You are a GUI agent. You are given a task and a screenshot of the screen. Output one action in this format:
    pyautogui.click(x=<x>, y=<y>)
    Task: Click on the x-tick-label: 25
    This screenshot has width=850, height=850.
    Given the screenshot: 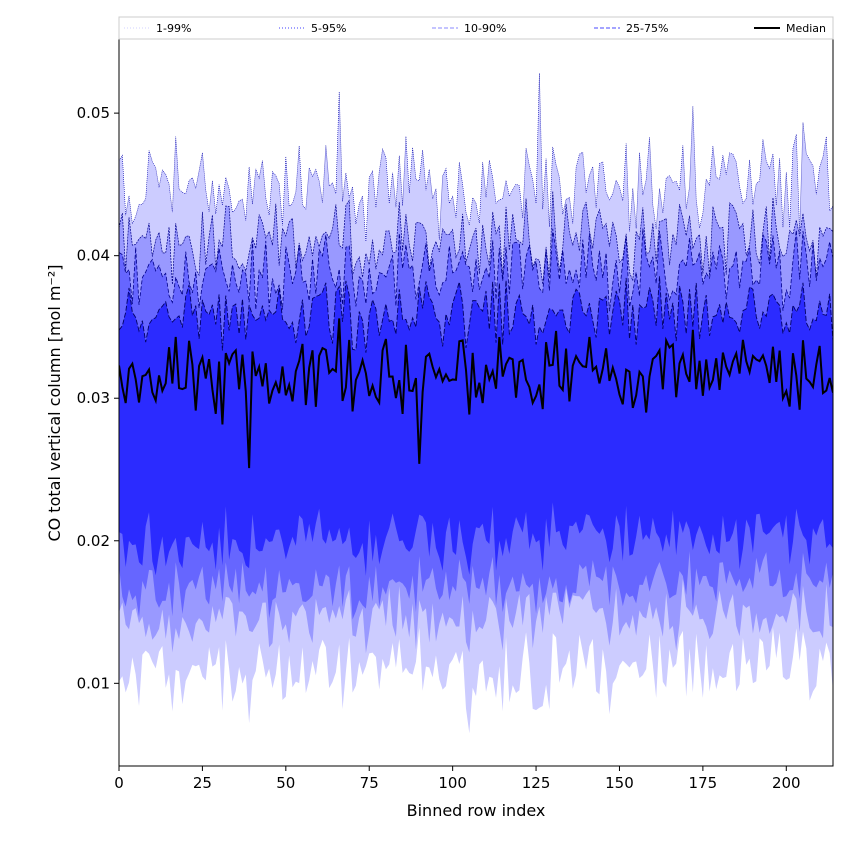 What is the action you would take?
    pyautogui.click(x=202, y=783)
    